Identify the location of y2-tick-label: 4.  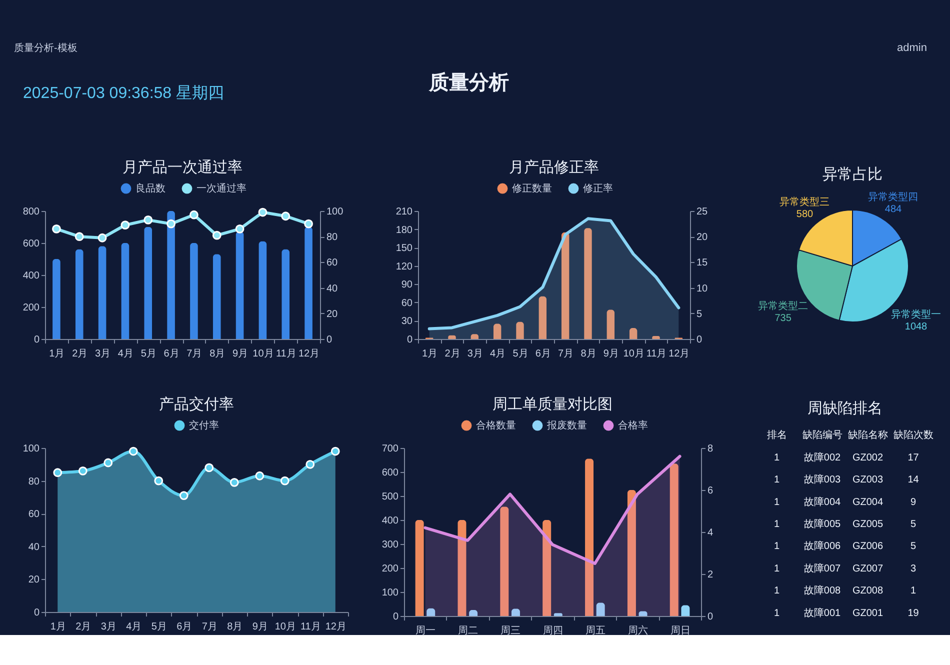
(711, 533).